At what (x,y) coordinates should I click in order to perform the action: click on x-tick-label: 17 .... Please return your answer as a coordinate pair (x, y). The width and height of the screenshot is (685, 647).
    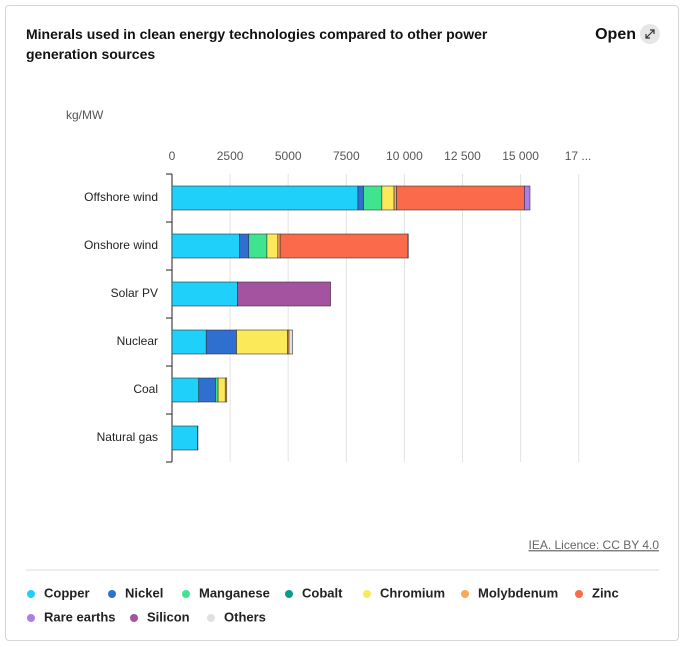
    Looking at the image, I should click on (578, 156).